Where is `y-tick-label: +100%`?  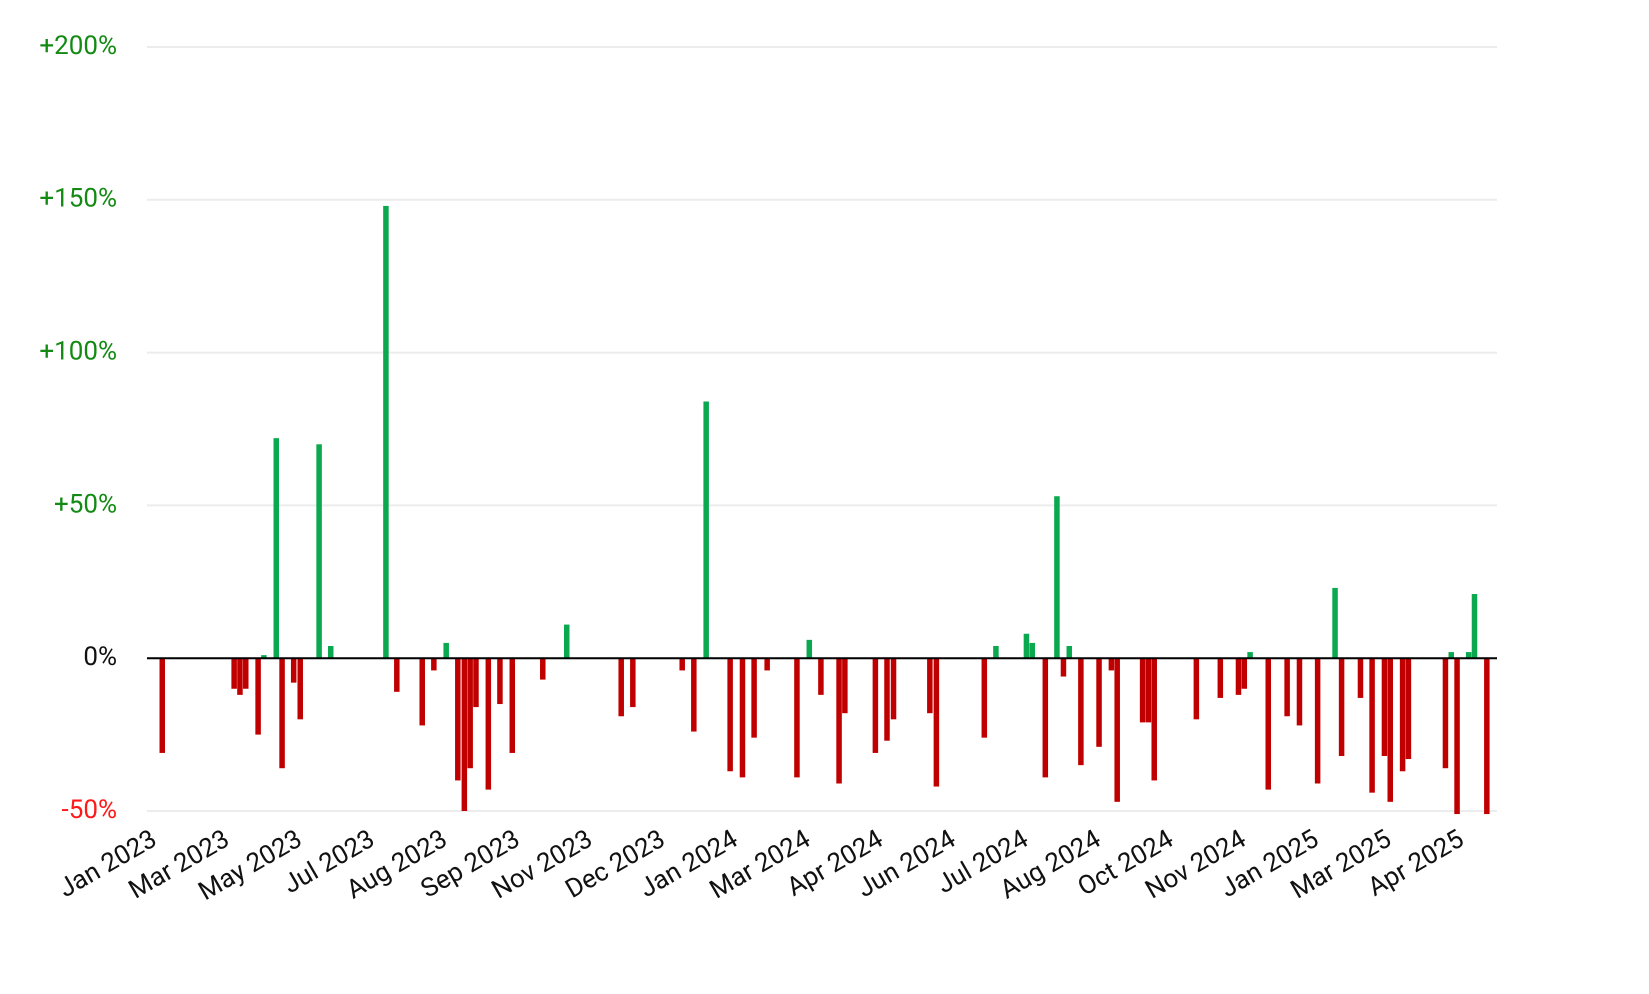 y-tick-label: +100% is located at coordinates (78, 351).